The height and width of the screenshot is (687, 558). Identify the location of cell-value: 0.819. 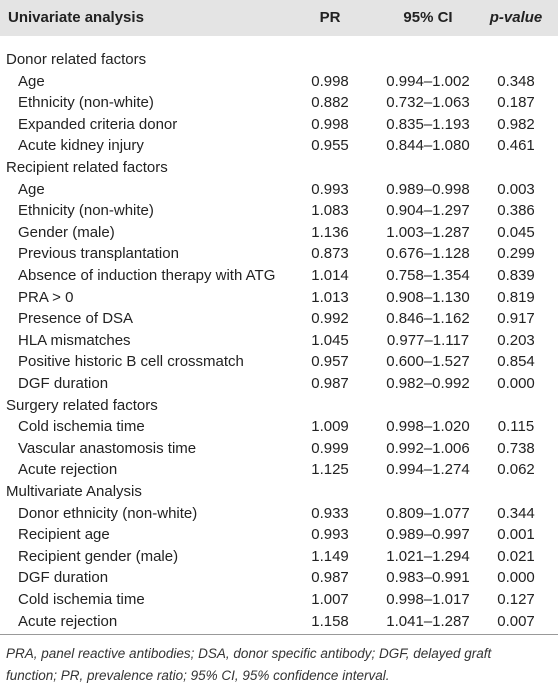
(516, 297).